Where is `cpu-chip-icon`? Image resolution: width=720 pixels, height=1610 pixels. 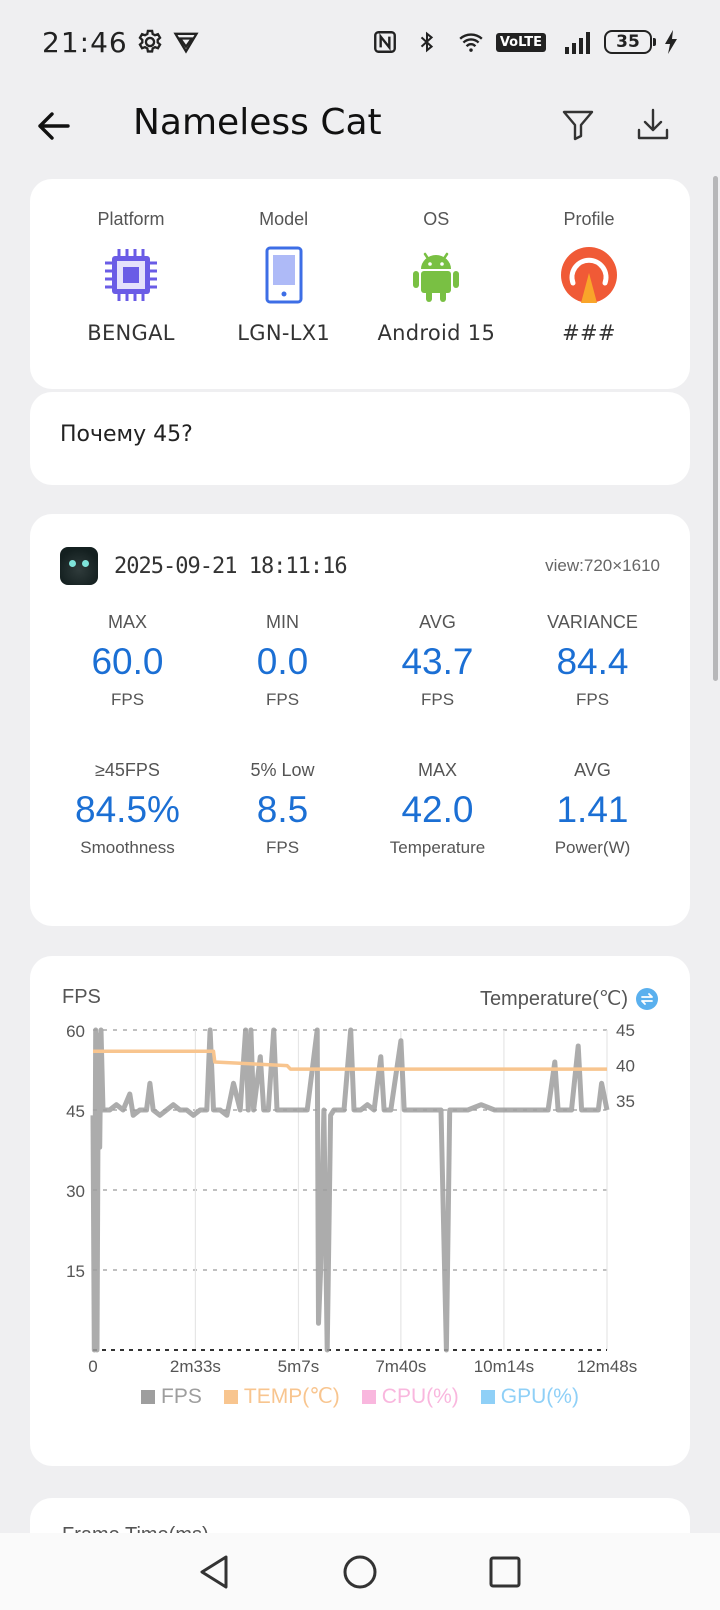 cpu-chip-icon is located at coordinates (131, 275).